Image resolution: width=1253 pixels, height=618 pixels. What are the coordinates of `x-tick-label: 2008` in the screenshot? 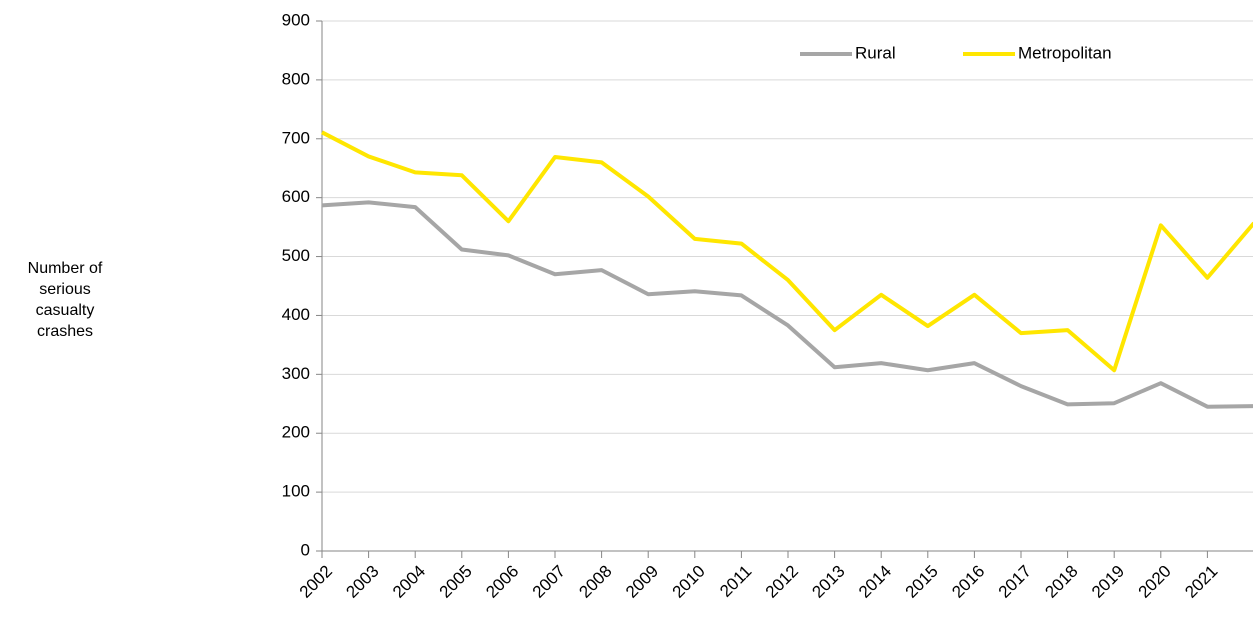 It's located at (595, 582).